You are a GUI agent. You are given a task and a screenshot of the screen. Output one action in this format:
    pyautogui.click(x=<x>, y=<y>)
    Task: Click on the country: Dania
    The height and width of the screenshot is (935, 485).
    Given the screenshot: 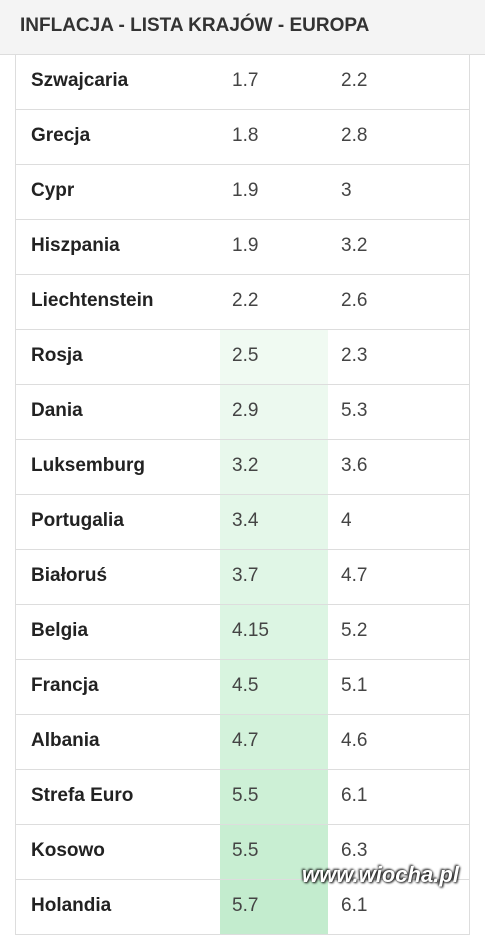 What is the action you would take?
    pyautogui.click(x=57, y=410)
    